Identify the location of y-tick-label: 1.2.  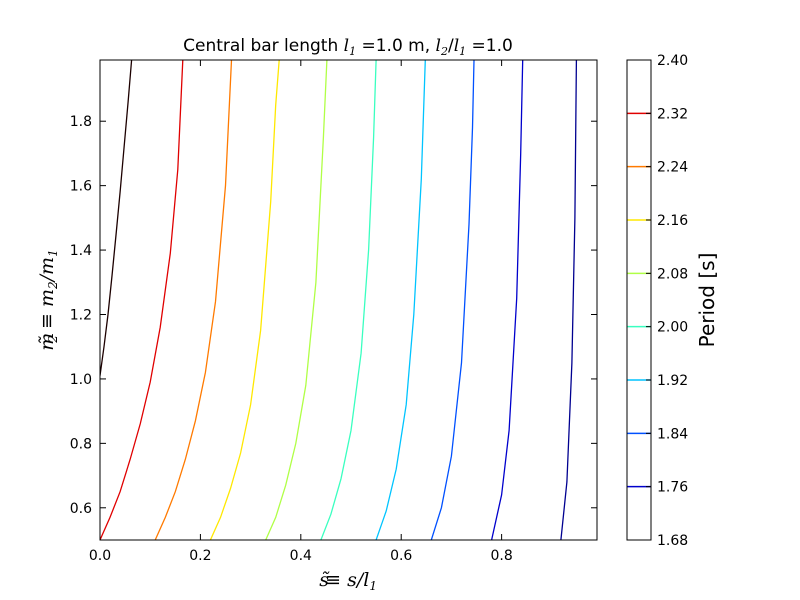
(81, 315).